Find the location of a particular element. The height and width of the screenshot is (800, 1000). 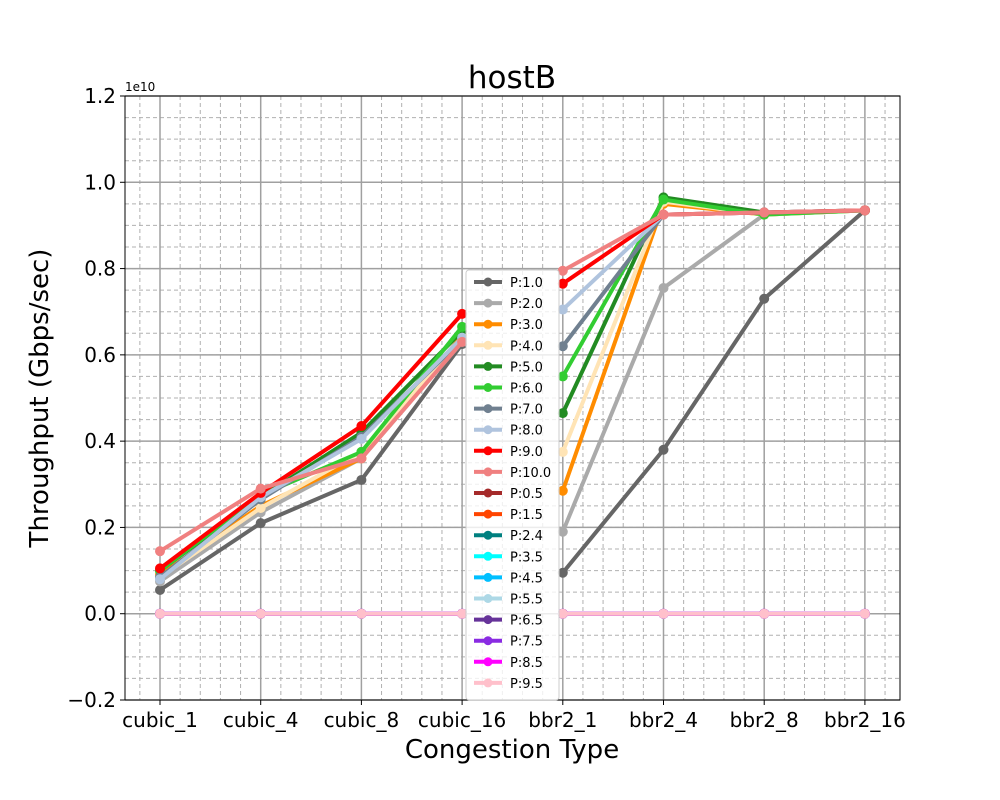

legend-box is located at coordinates (512, 485).